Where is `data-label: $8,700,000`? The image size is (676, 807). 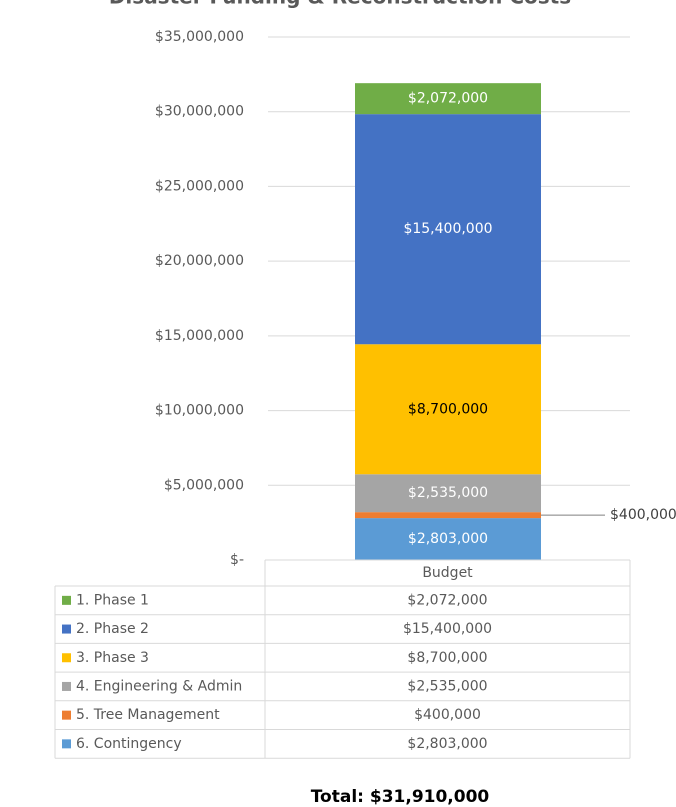 data-label: $8,700,000 is located at coordinates (448, 409).